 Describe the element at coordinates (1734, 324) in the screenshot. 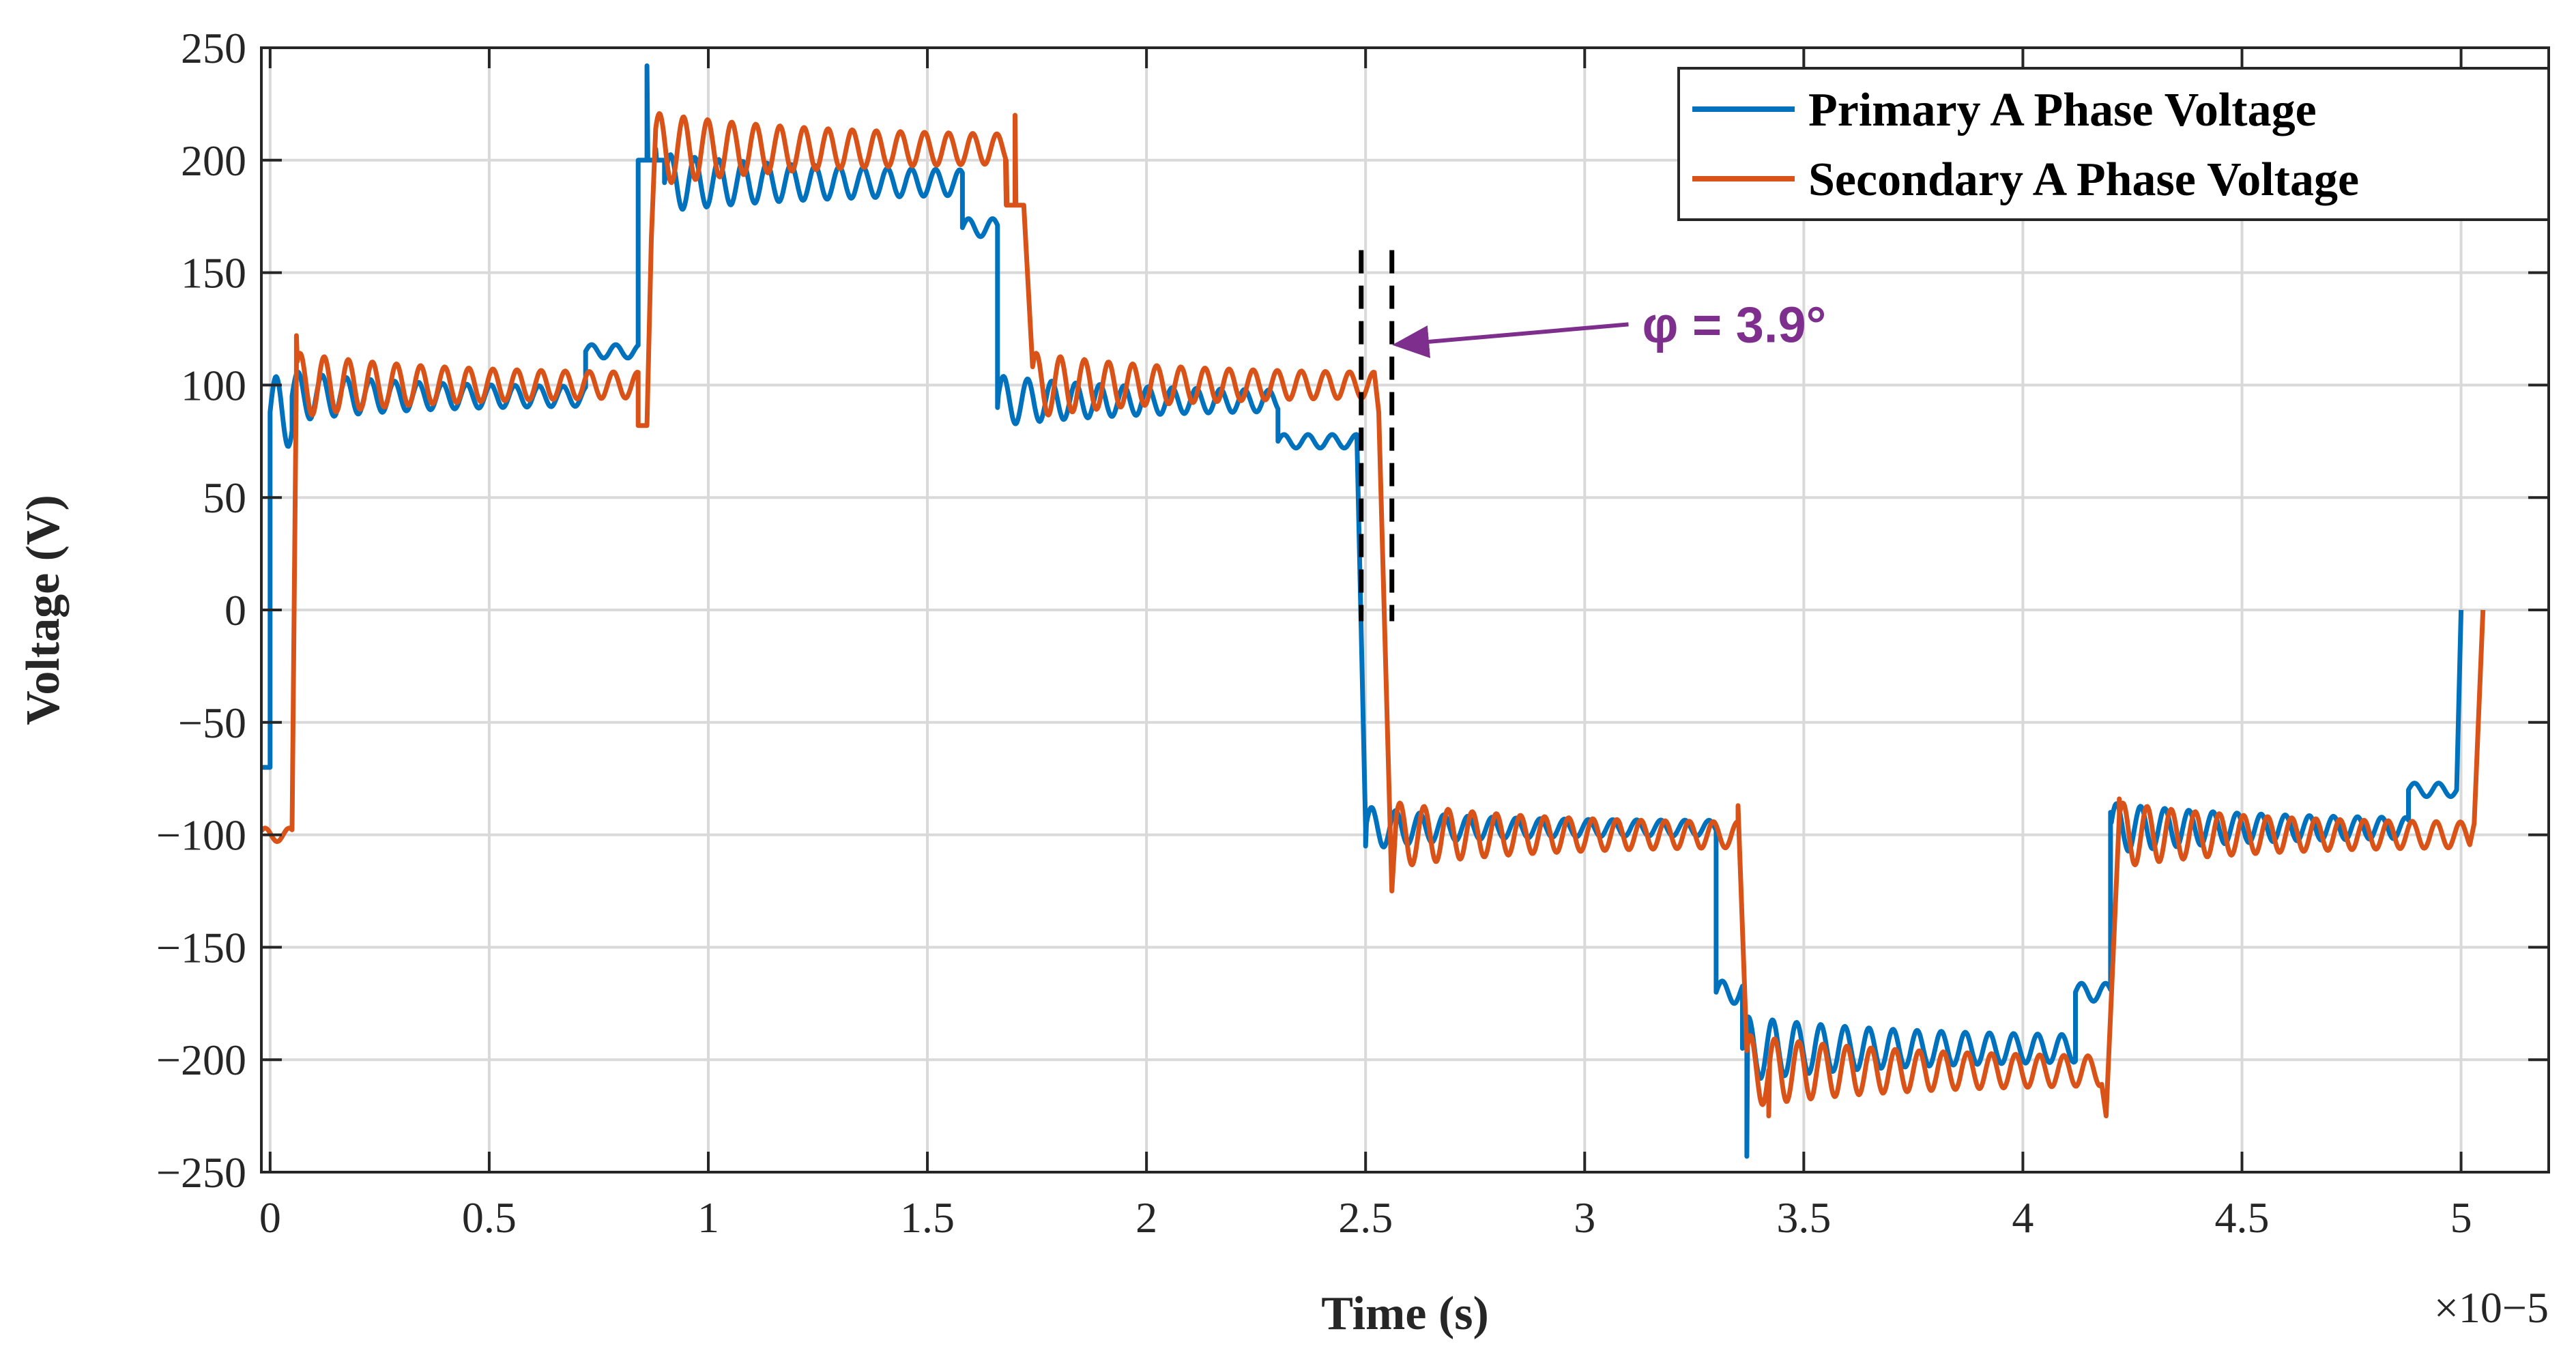

I see `phase-annotation-label: φ = 3.9°` at that location.